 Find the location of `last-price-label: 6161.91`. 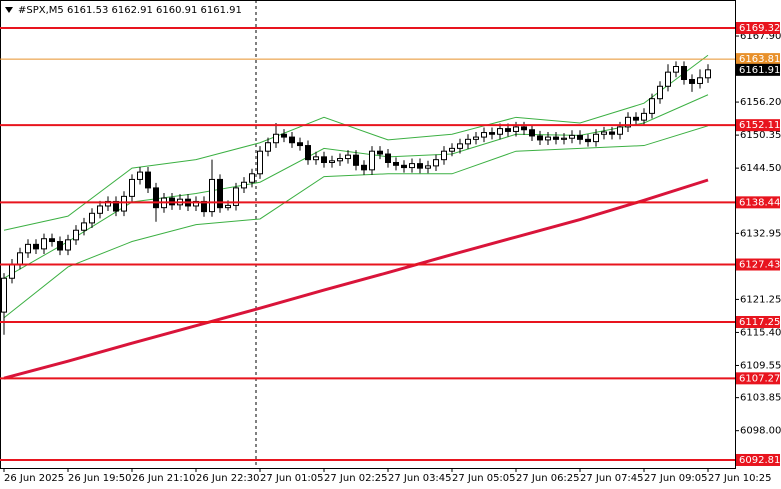

last-price-label: 6161.91 is located at coordinates (759, 70).